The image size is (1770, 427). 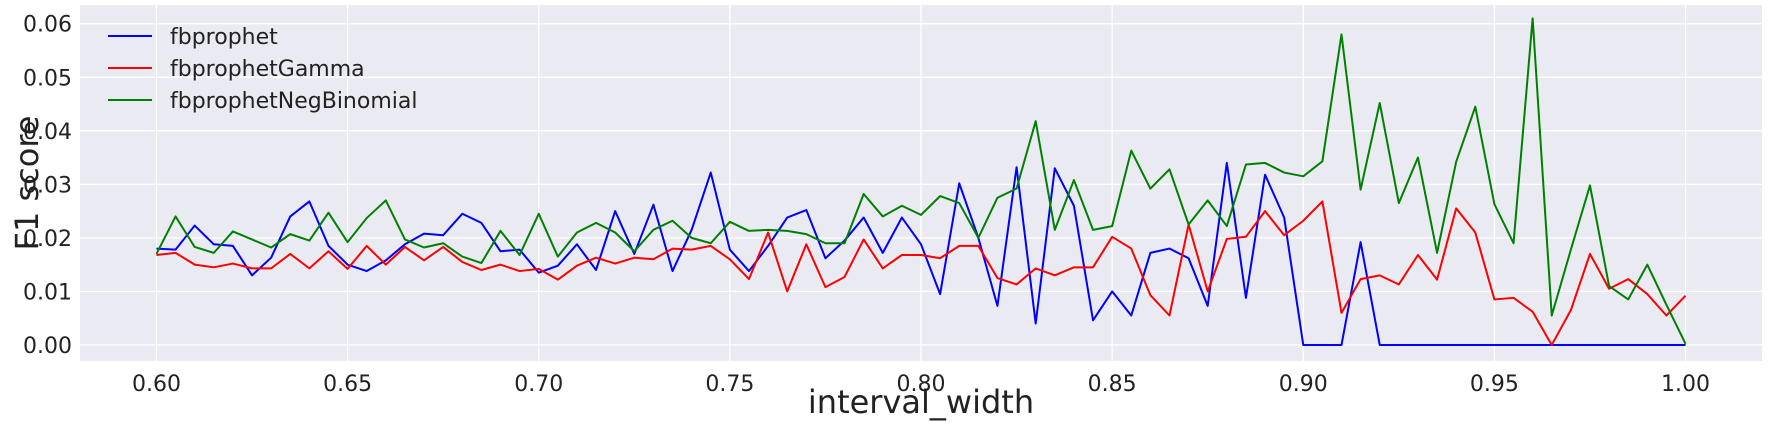 I want to click on x-tick-label: 0.65, so click(x=347, y=384).